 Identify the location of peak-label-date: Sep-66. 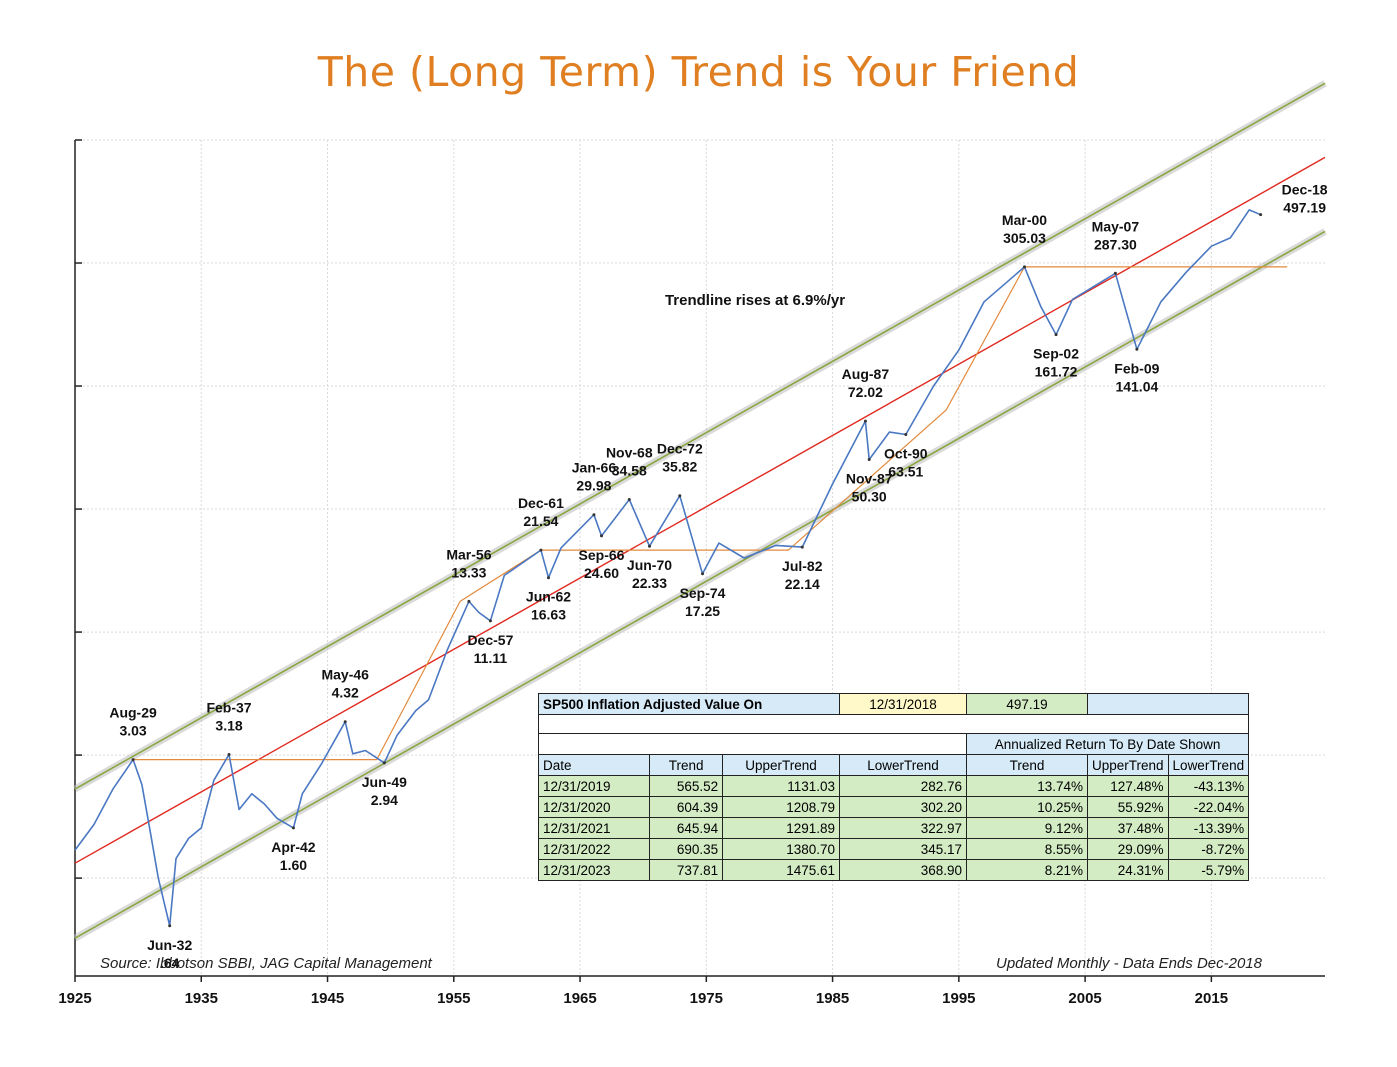
(602, 555).